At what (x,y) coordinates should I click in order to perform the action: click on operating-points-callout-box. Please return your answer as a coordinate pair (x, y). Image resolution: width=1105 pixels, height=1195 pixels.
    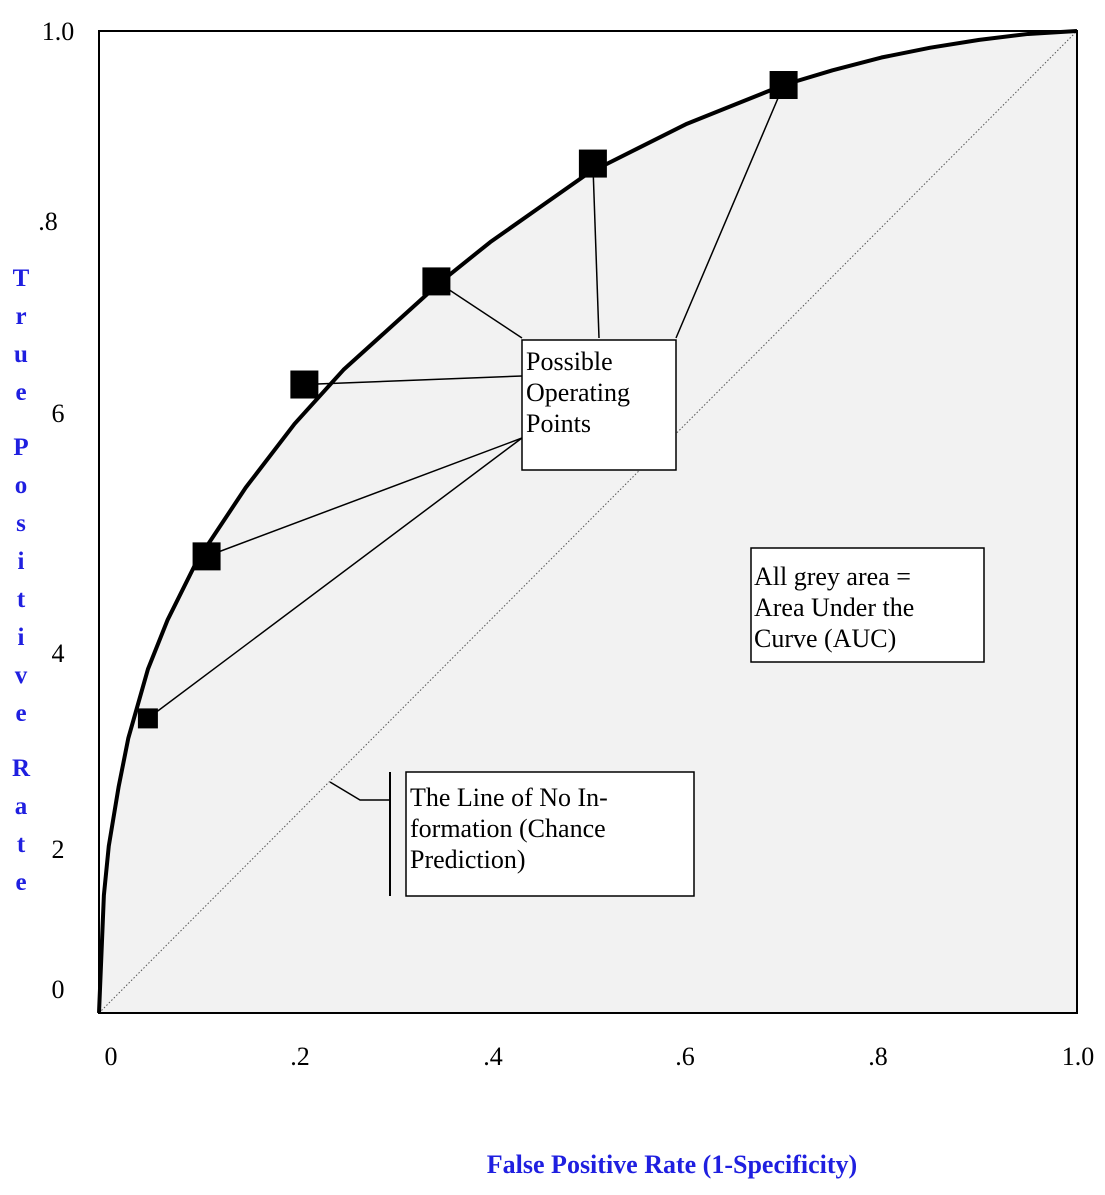
    Looking at the image, I should click on (599, 405).